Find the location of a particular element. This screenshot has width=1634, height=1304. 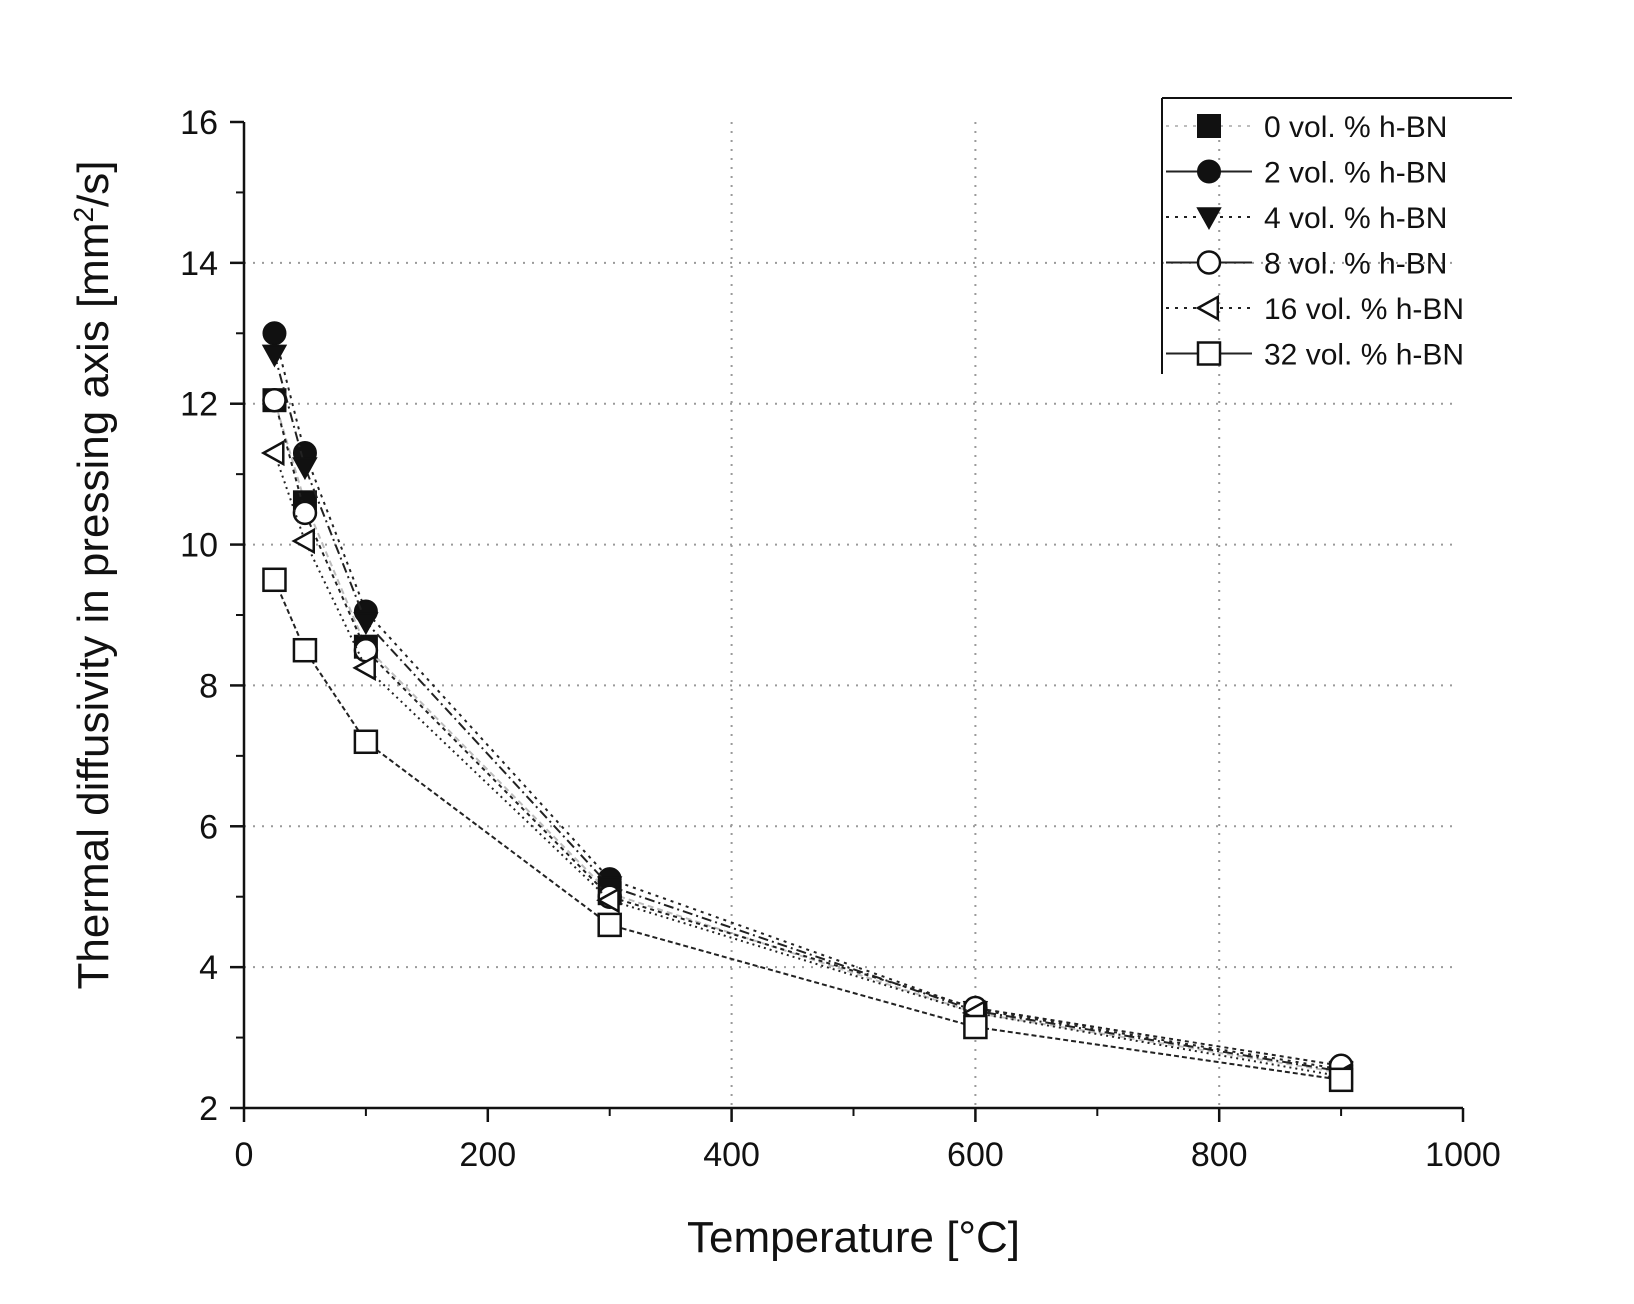

x-tick-label: 400 is located at coordinates (731, 1155).